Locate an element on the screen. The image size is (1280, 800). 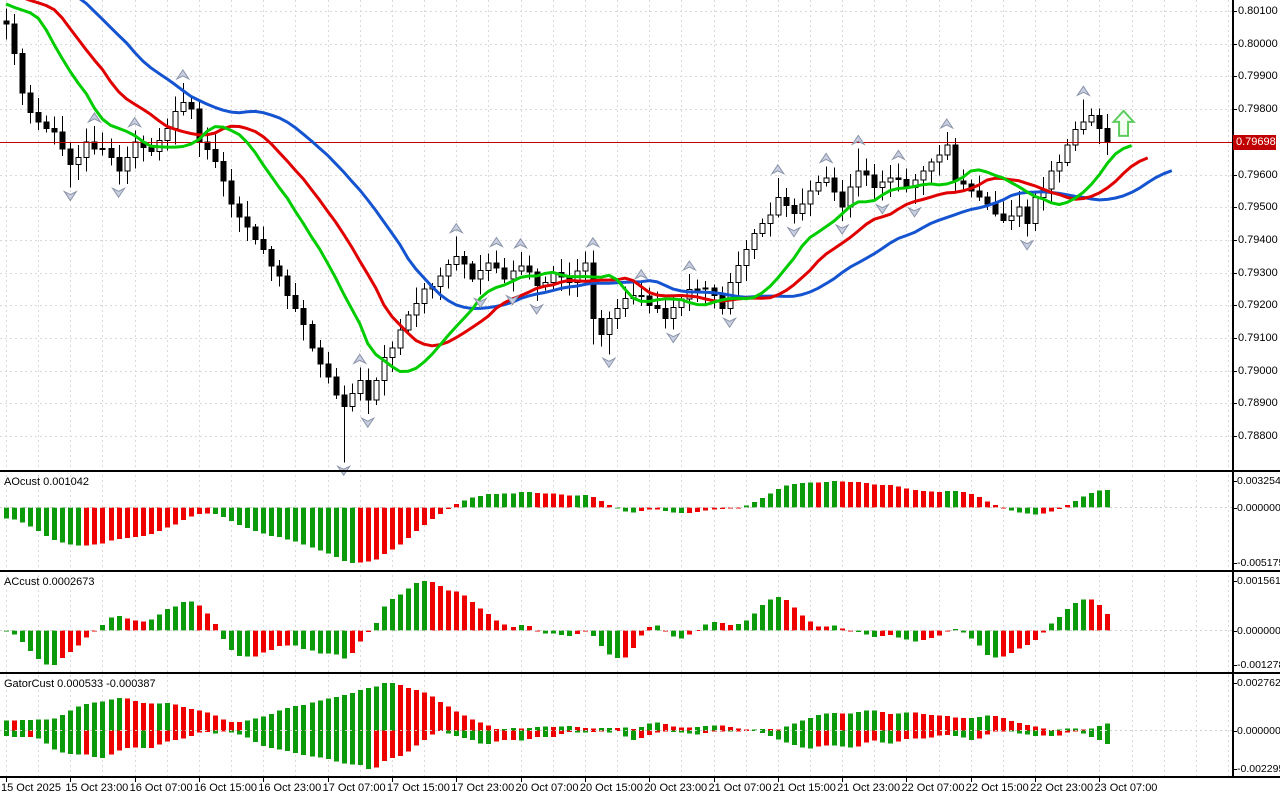
time-axis-label: 22 Oct 15:00 is located at coordinates (997, 788).